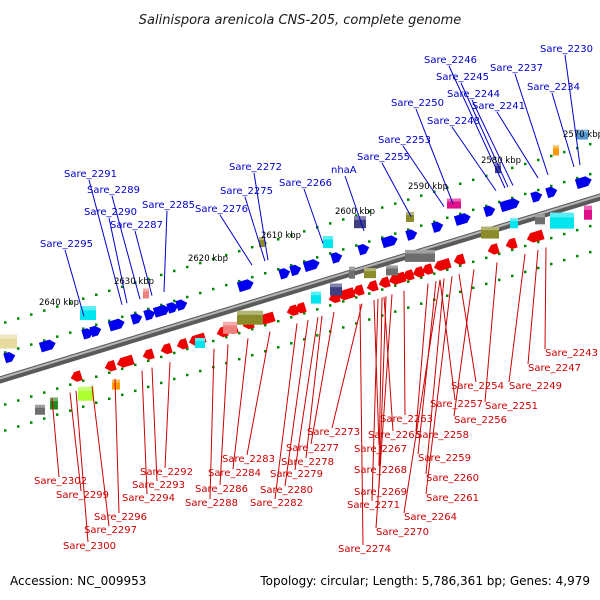  What do you see at coordinates (571, 353) in the screenshot?
I see `gene-label: Sare_2243` at bounding box center [571, 353].